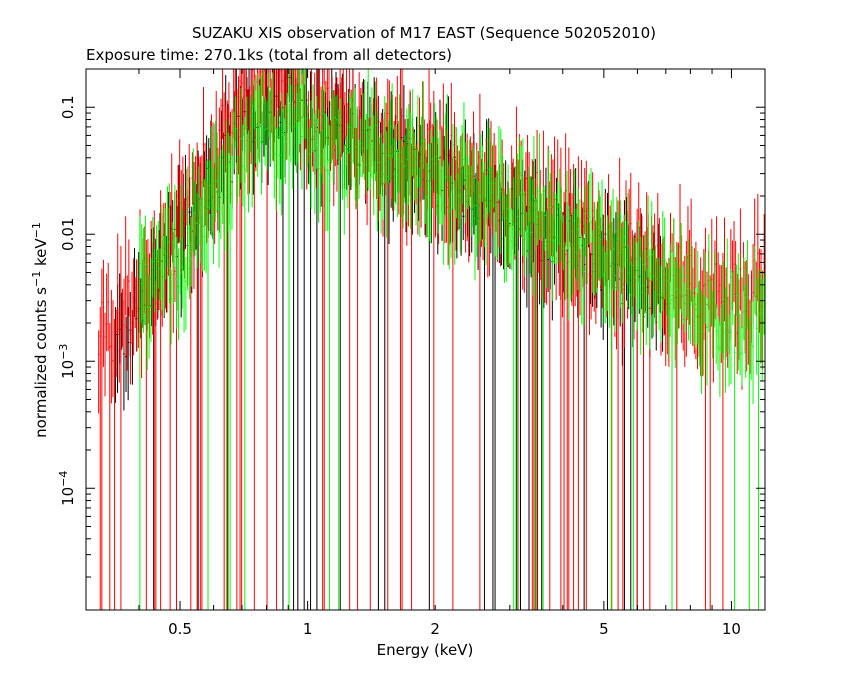 Image resolution: width=850 pixels, height=680 pixels. I want to click on y-axis-label-exp2: −1, so click(36, 230).